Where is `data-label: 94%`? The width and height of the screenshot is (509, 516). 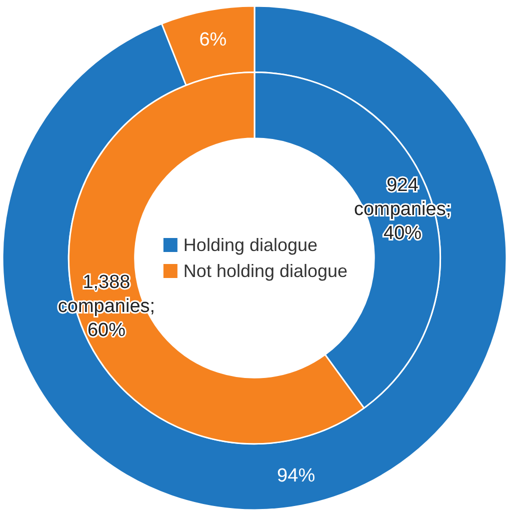 data-label: 94% is located at coordinates (296, 475).